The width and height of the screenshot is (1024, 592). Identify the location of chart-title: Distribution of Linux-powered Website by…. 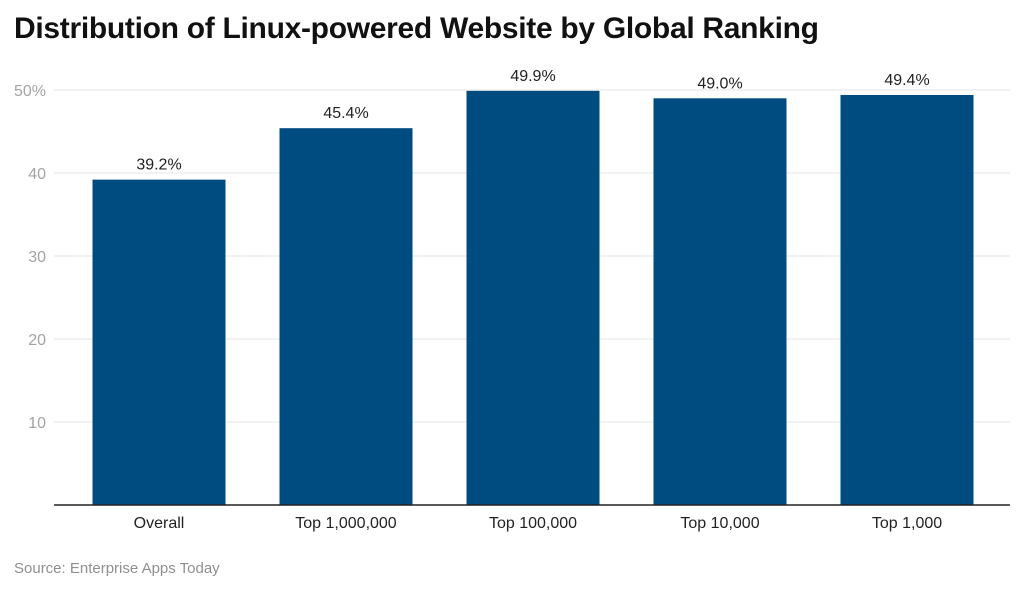
(416, 28).